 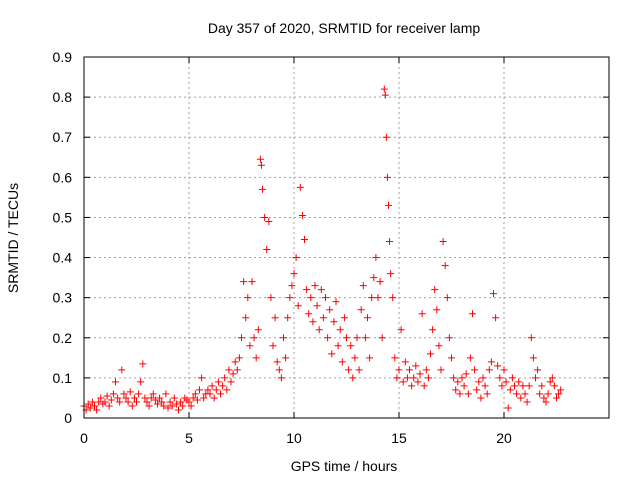 What do you see at coordinates (399, 438) in the screenshot?
I see `x-tick-label: 15` at bounding box center [399, 438].